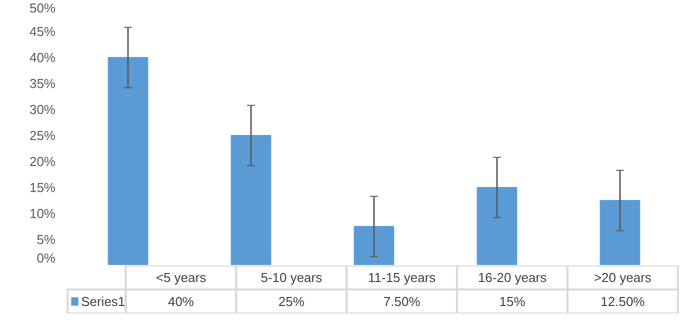 The height and width of the screenshot is (333, 685). I want to click on data-label: 15%, so click(512, 301).